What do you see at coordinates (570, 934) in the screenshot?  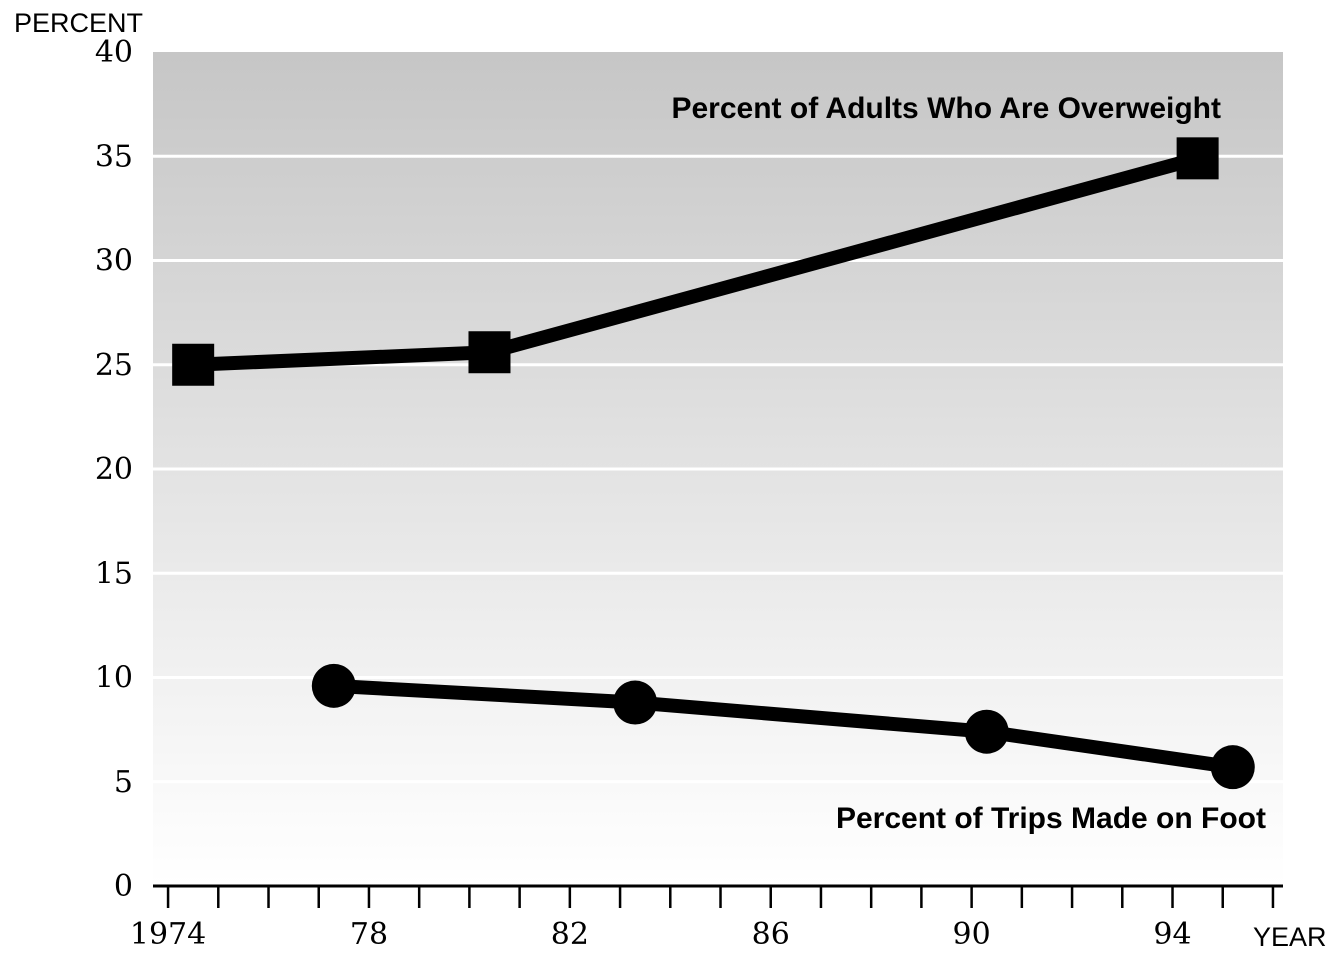 I see `x-tick-label: 82` at bounding box center [570, 934].